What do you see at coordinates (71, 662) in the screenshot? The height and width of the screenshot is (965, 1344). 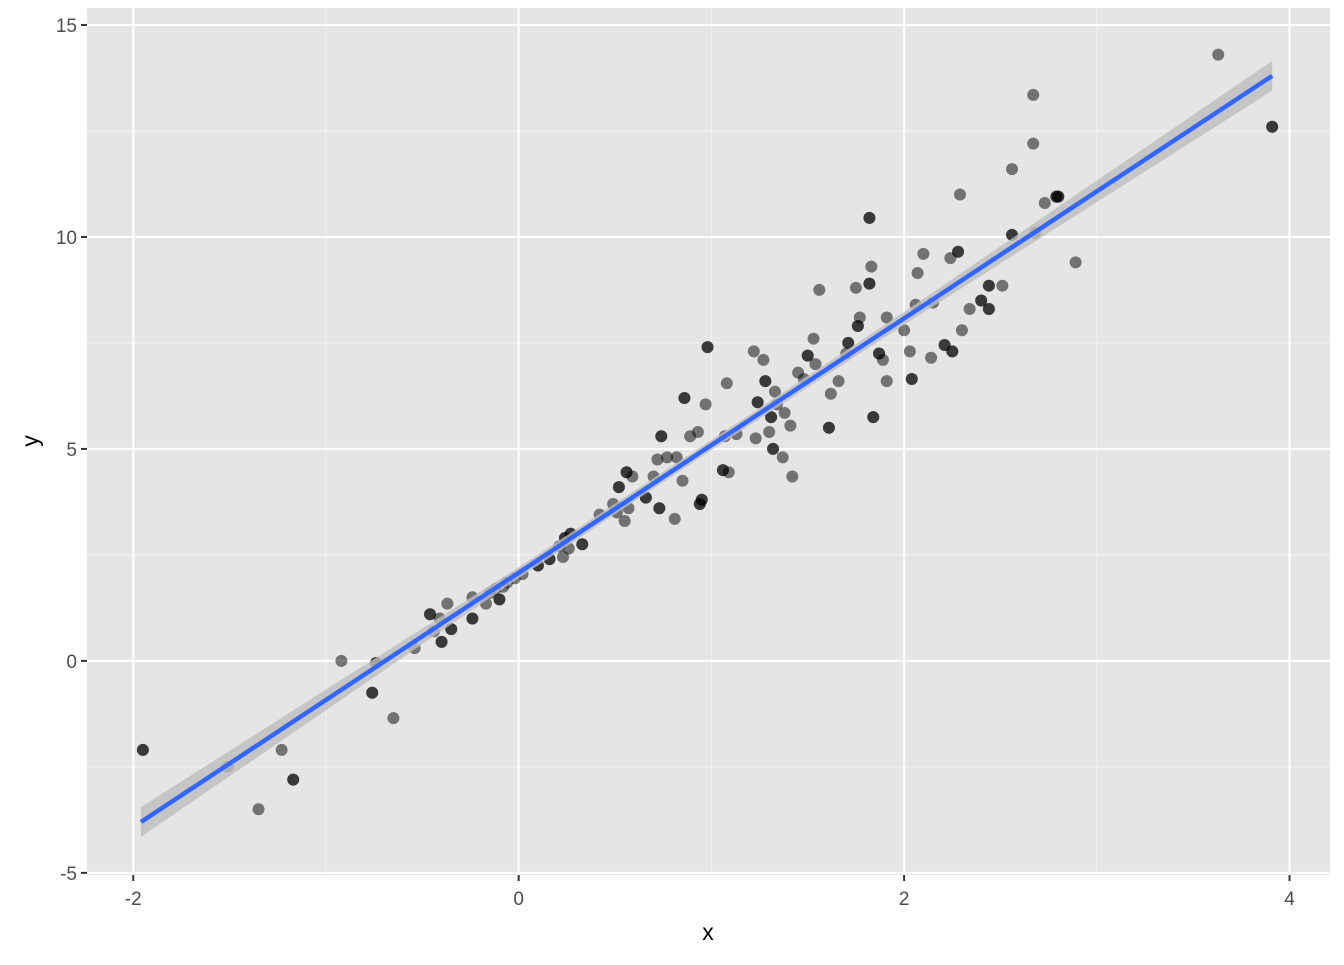 I see `y-tick-label: 0` at bounding box center [71, 662].